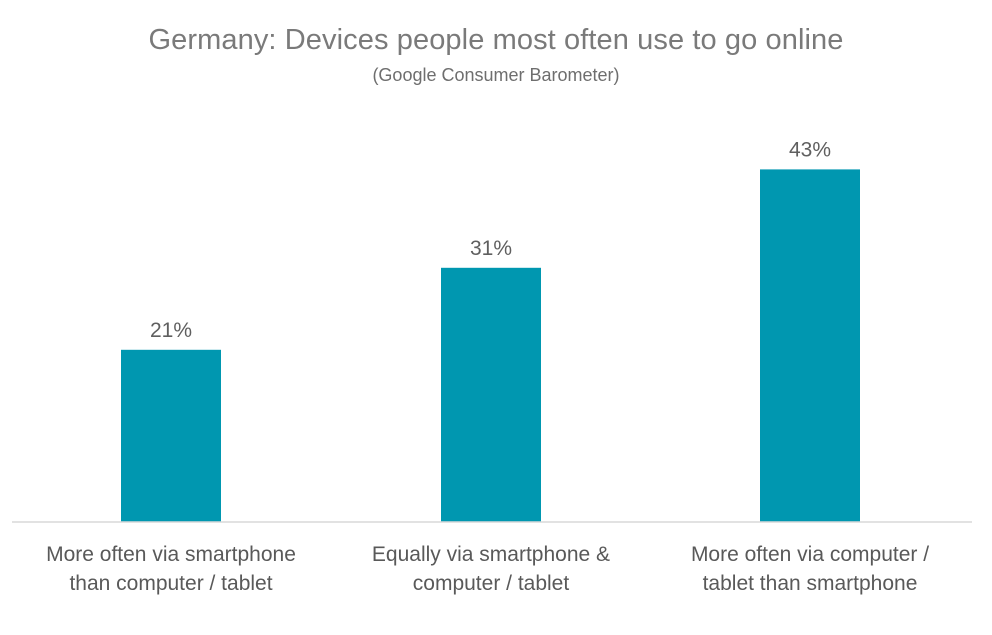 Image resolution: width=992 pixels, height=635 pixels. I want to click on category-label-2-line-1: Equally via smartphone &, so click(491, 554).